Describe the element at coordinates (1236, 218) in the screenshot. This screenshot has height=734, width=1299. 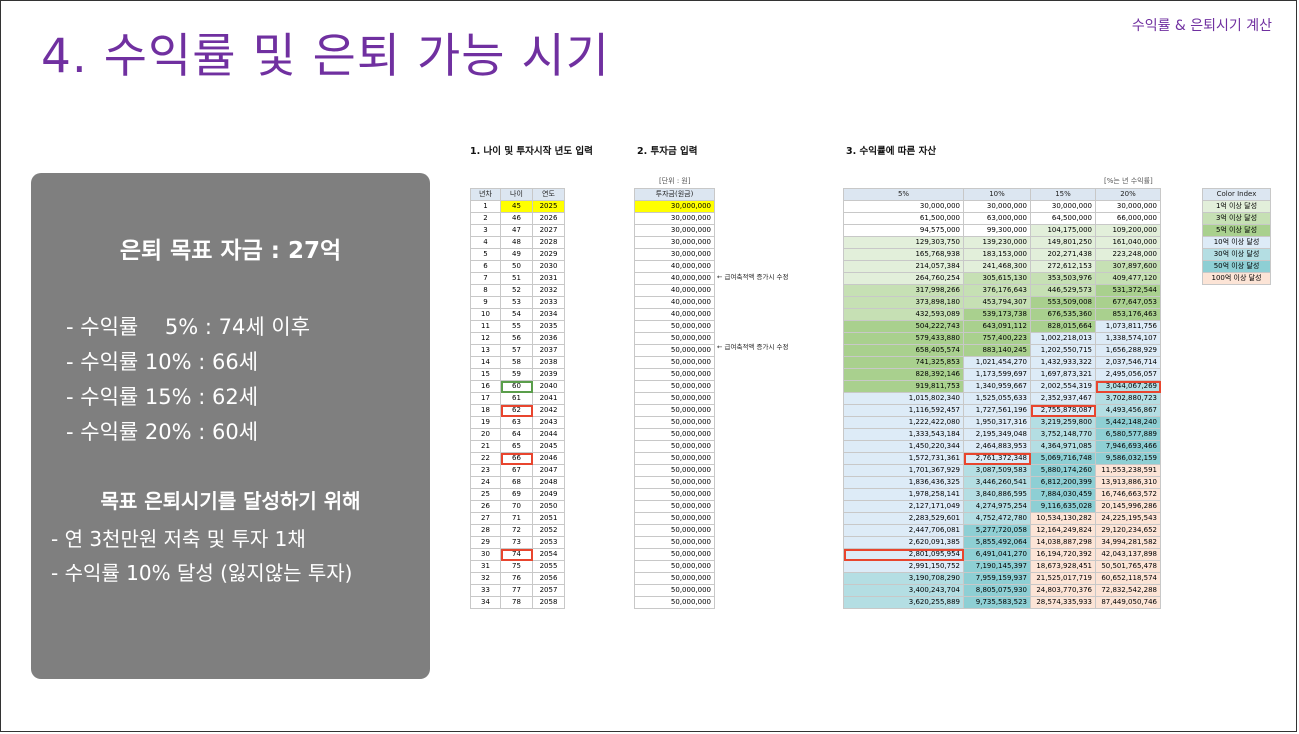
I see `legend-row: 3억 이상 달성` at that location.